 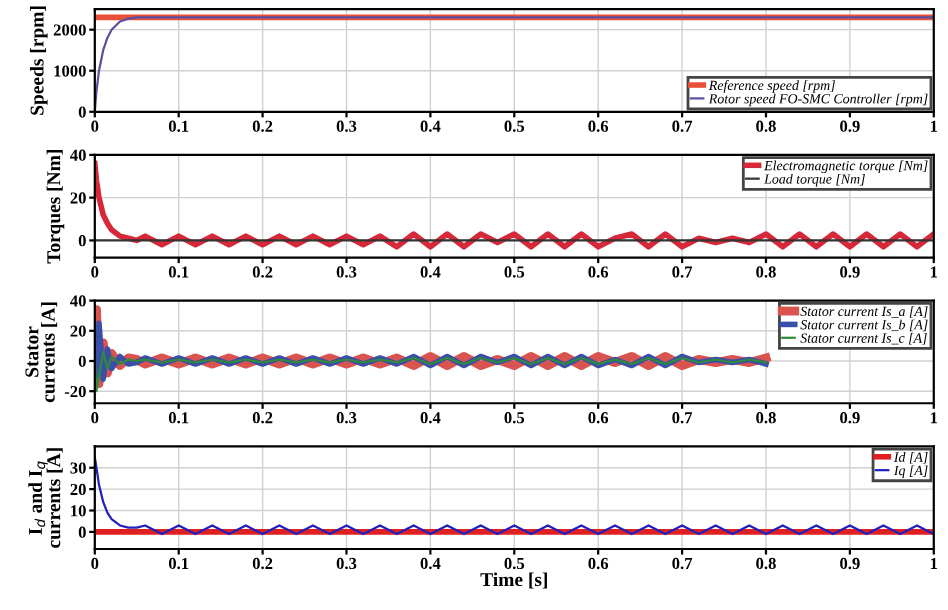 What do you see at coordinates (513, 580) in the screenshot?
I see `x-axis-title: Time [s]` at bounding box center [513, 580].